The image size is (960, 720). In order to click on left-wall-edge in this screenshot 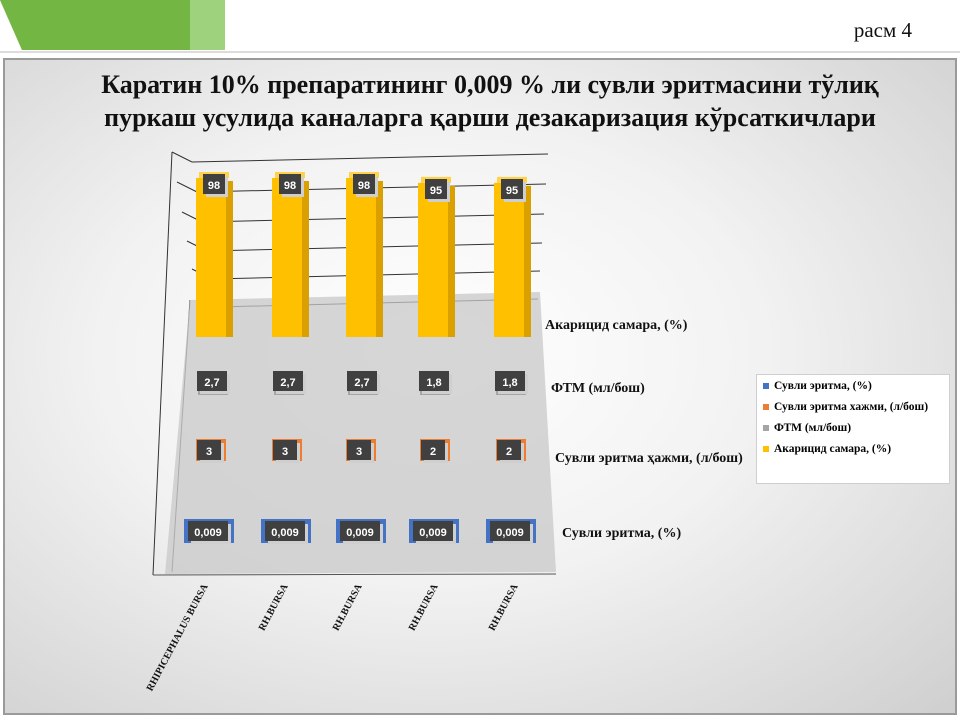, I will do `click(162, 363)`.